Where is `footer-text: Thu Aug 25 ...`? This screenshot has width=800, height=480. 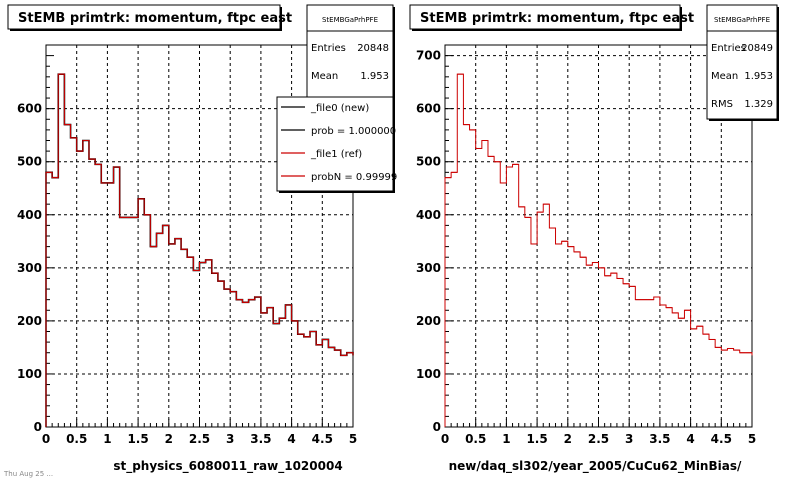 footer-text: Thu Aug 25 ... is located at coordinates (28, 474).